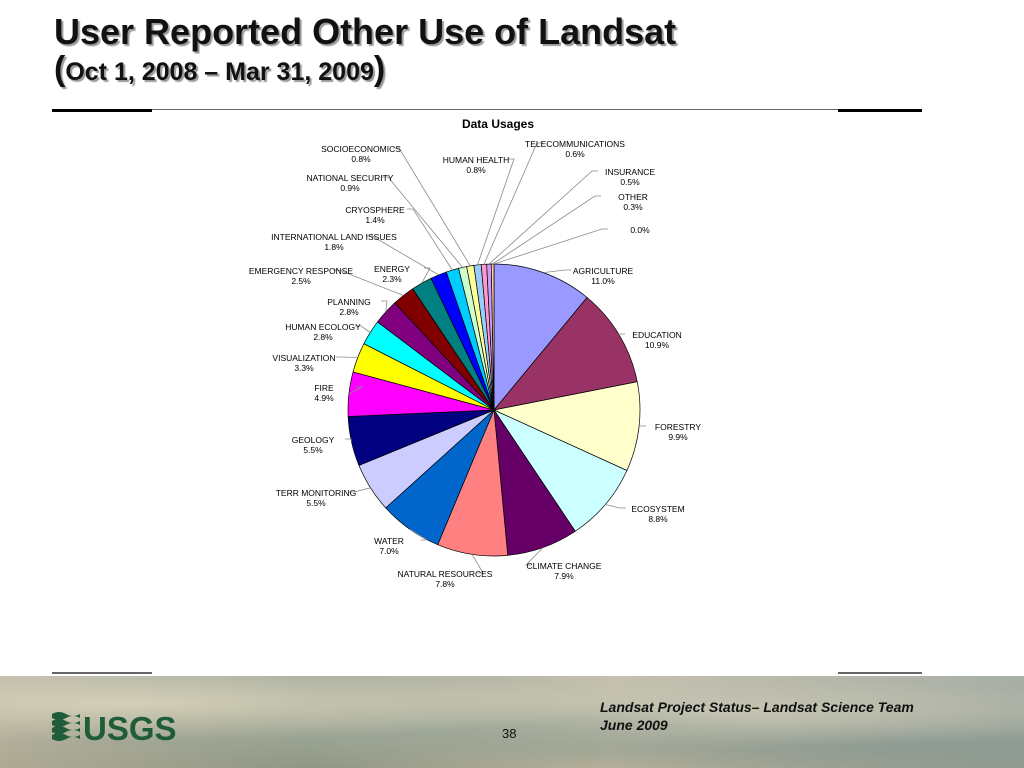 Image resolution: width=1024 pixels, height=768 pixels. Describe the element at coordinates (389, 551) in the screenshot. I see `slice-value-label: 7.0%` at that location.